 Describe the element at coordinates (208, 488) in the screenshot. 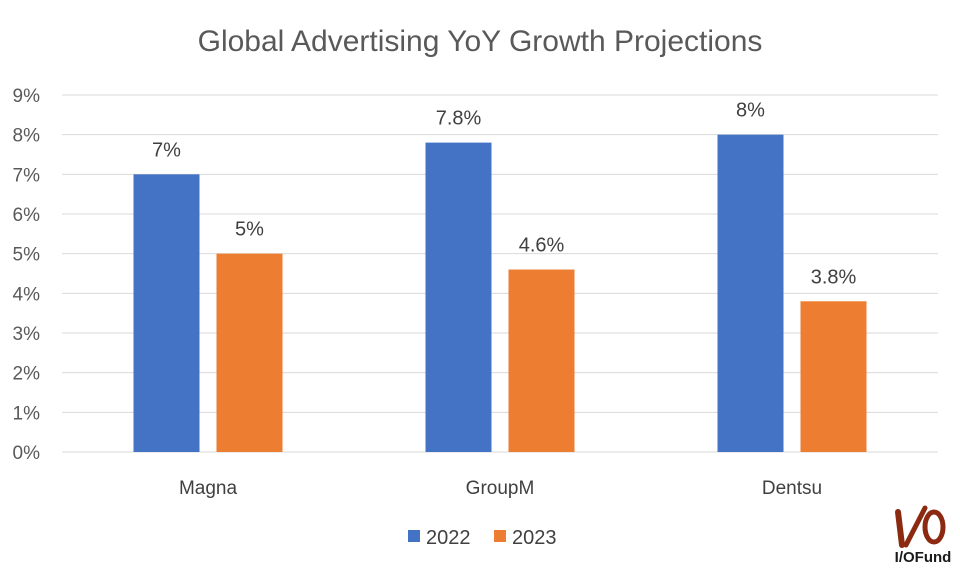

I see `x-category-label: Magna` at that location.